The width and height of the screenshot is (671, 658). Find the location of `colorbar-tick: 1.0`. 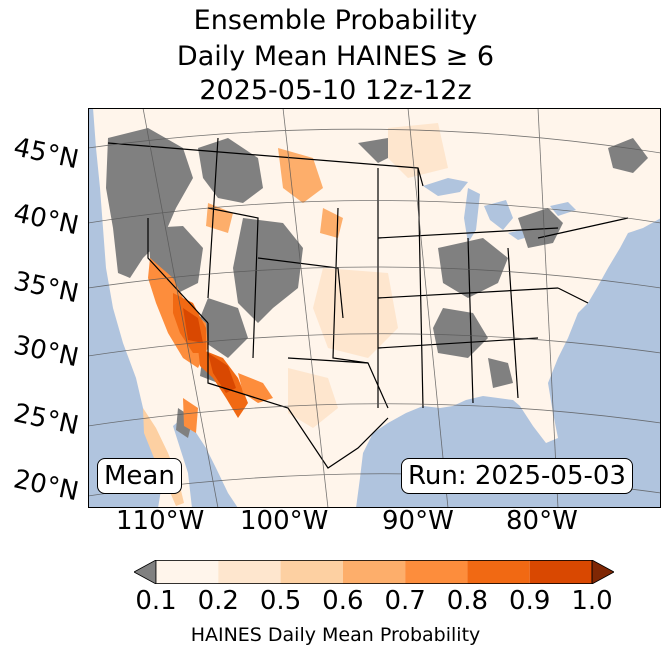

colorbar-tick: 1.0 is located at coordinates (592, 601).